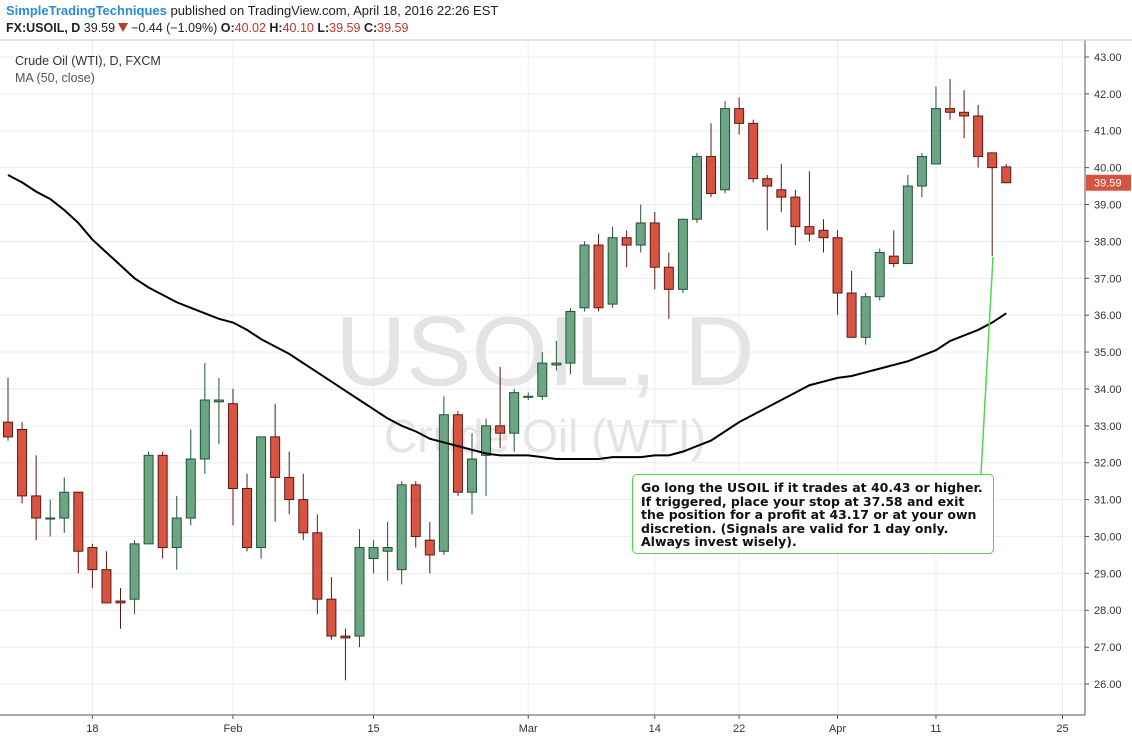 Image resolution: width=1132 pixels, height=743 pixels. What do you see at coordinates (370, 28) in the screenshot?
I see `ohlc-label: C:` at bounding box center [370, 28].